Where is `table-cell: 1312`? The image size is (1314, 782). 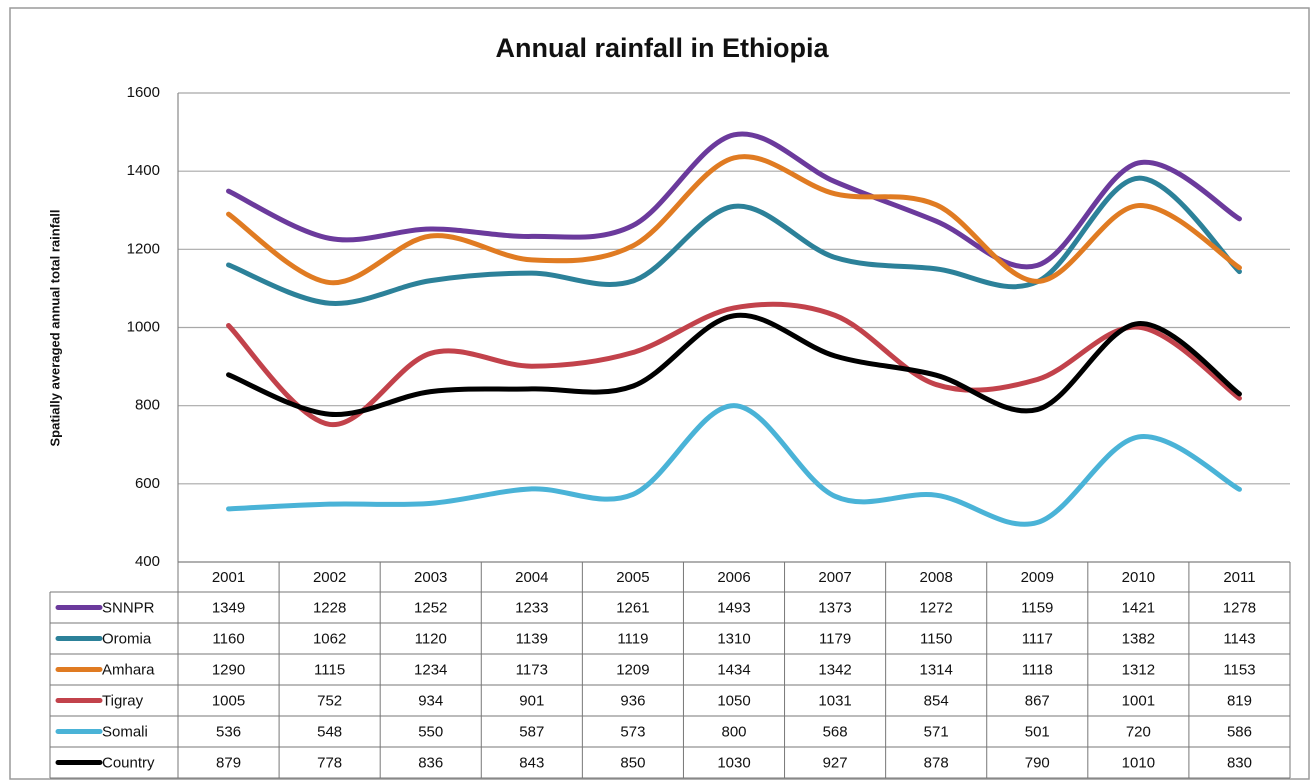
table-cell: 1312 is located at coordinates (1138, 669).